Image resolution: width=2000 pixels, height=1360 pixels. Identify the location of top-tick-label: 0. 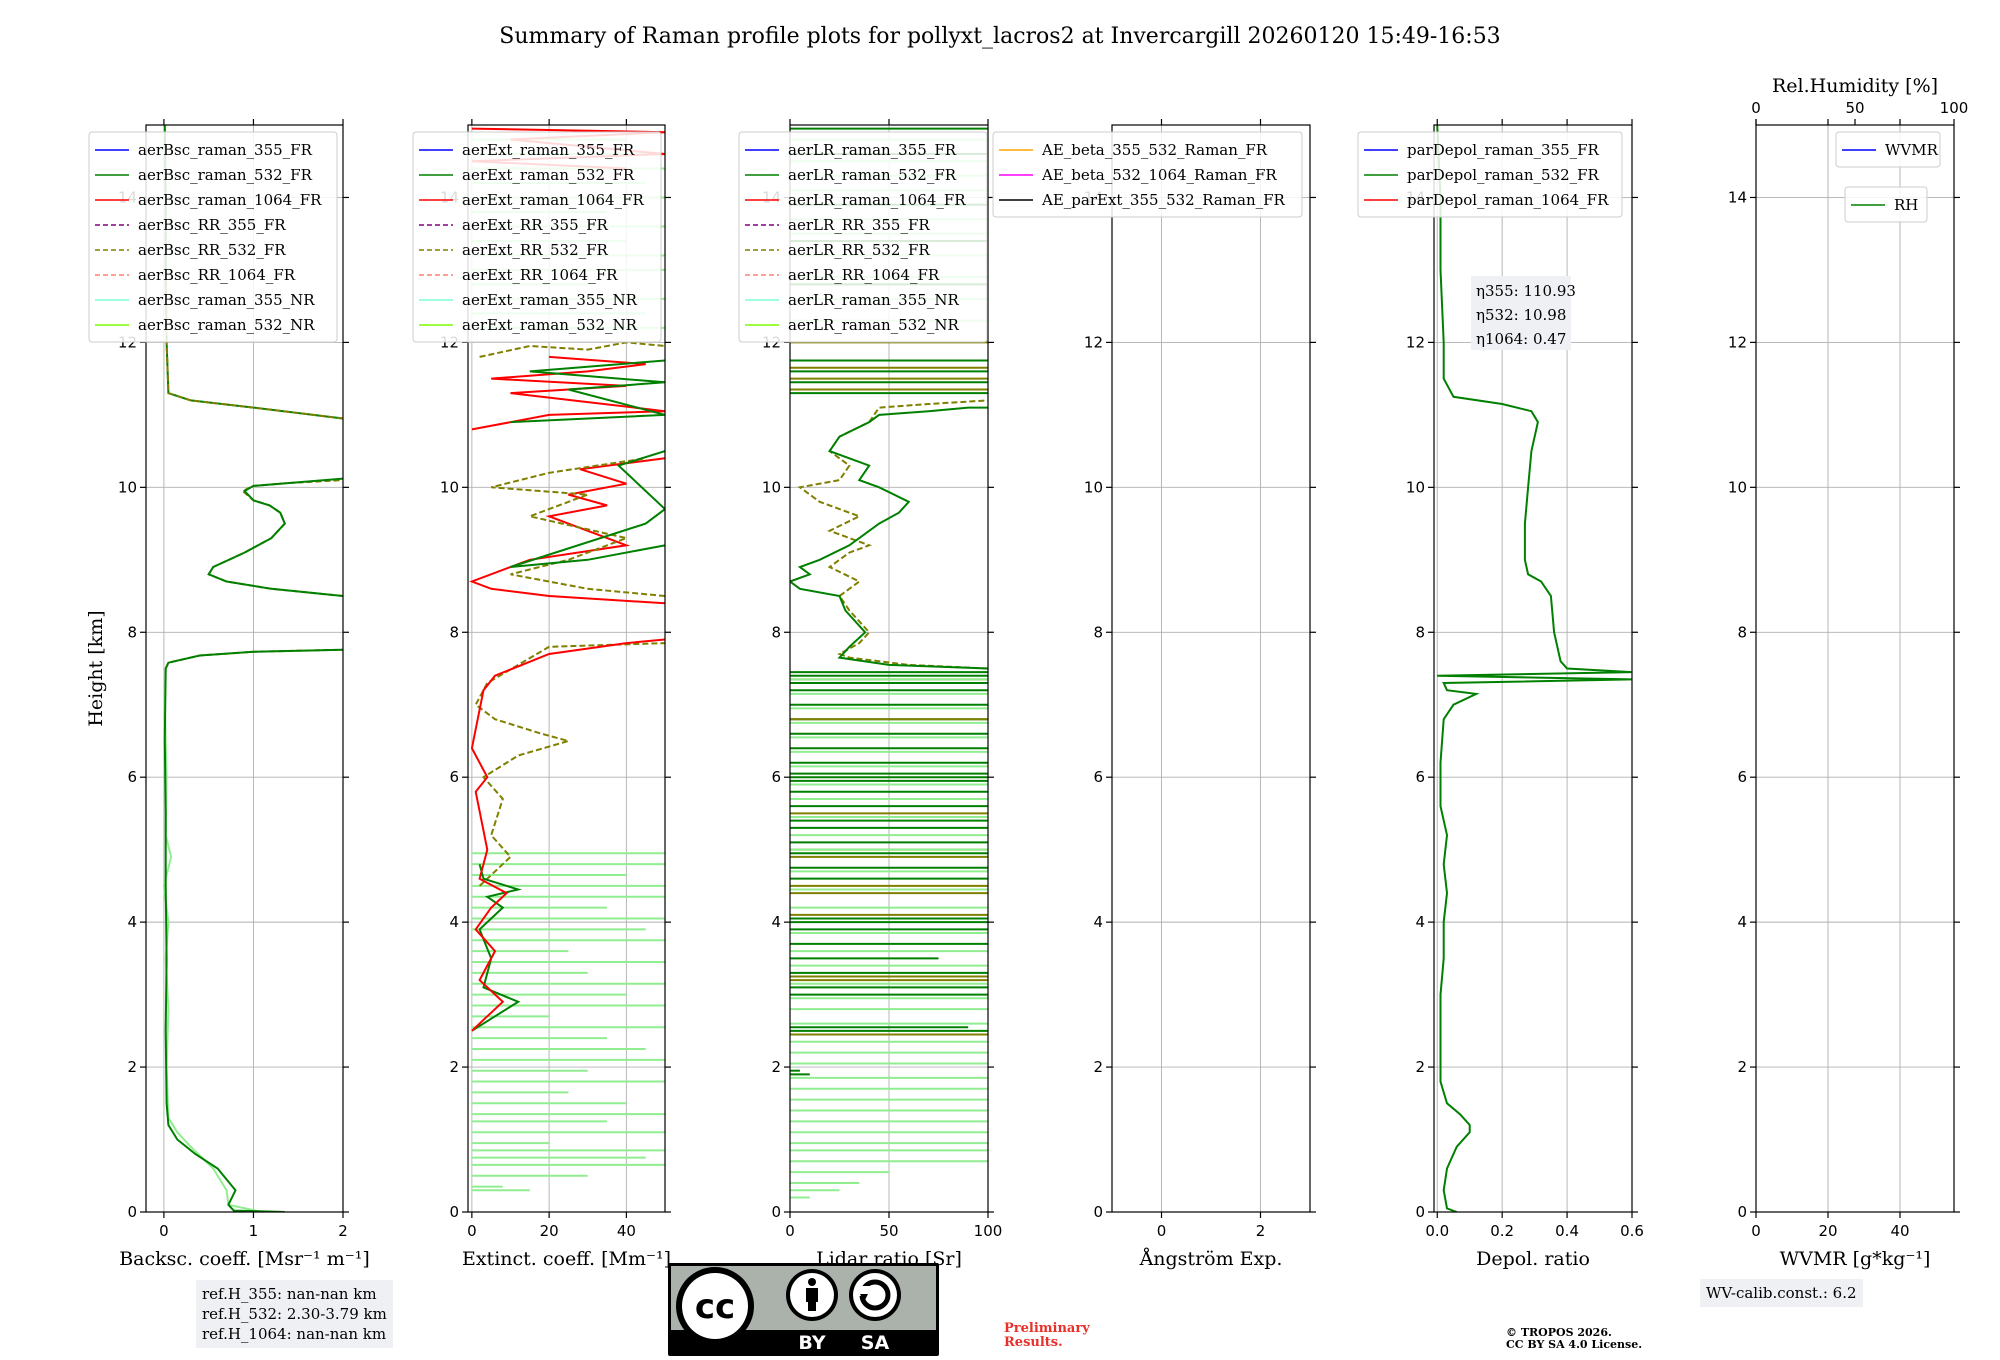
(1756, 108).